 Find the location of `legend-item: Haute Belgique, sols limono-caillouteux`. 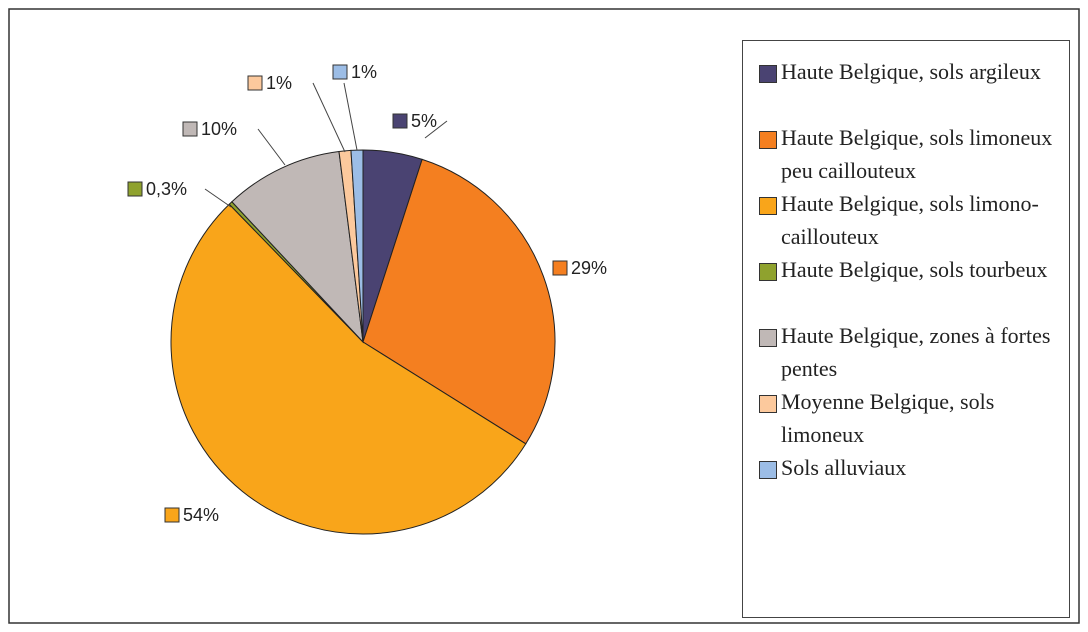

legend-item: Haute Belgique, sols limono-caillouteux is located at coordinates (915, 222).